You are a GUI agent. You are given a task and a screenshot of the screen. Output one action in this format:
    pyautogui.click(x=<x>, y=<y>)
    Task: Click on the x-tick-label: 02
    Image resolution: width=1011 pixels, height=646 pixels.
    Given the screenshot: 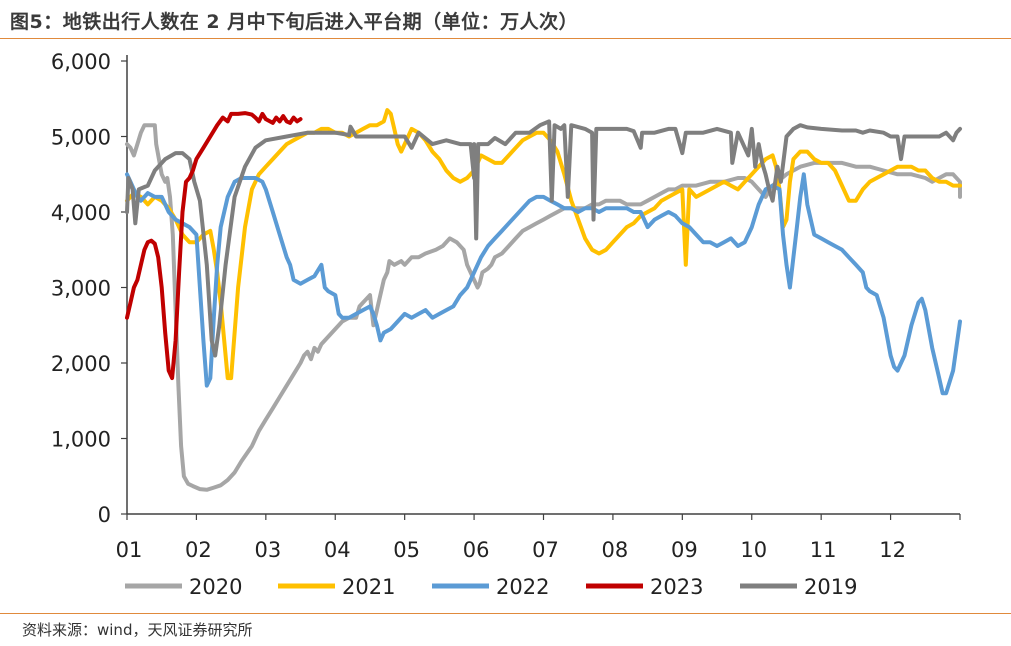 What is the action you would take?
    pyautogui.click(x=198, y=550)
    